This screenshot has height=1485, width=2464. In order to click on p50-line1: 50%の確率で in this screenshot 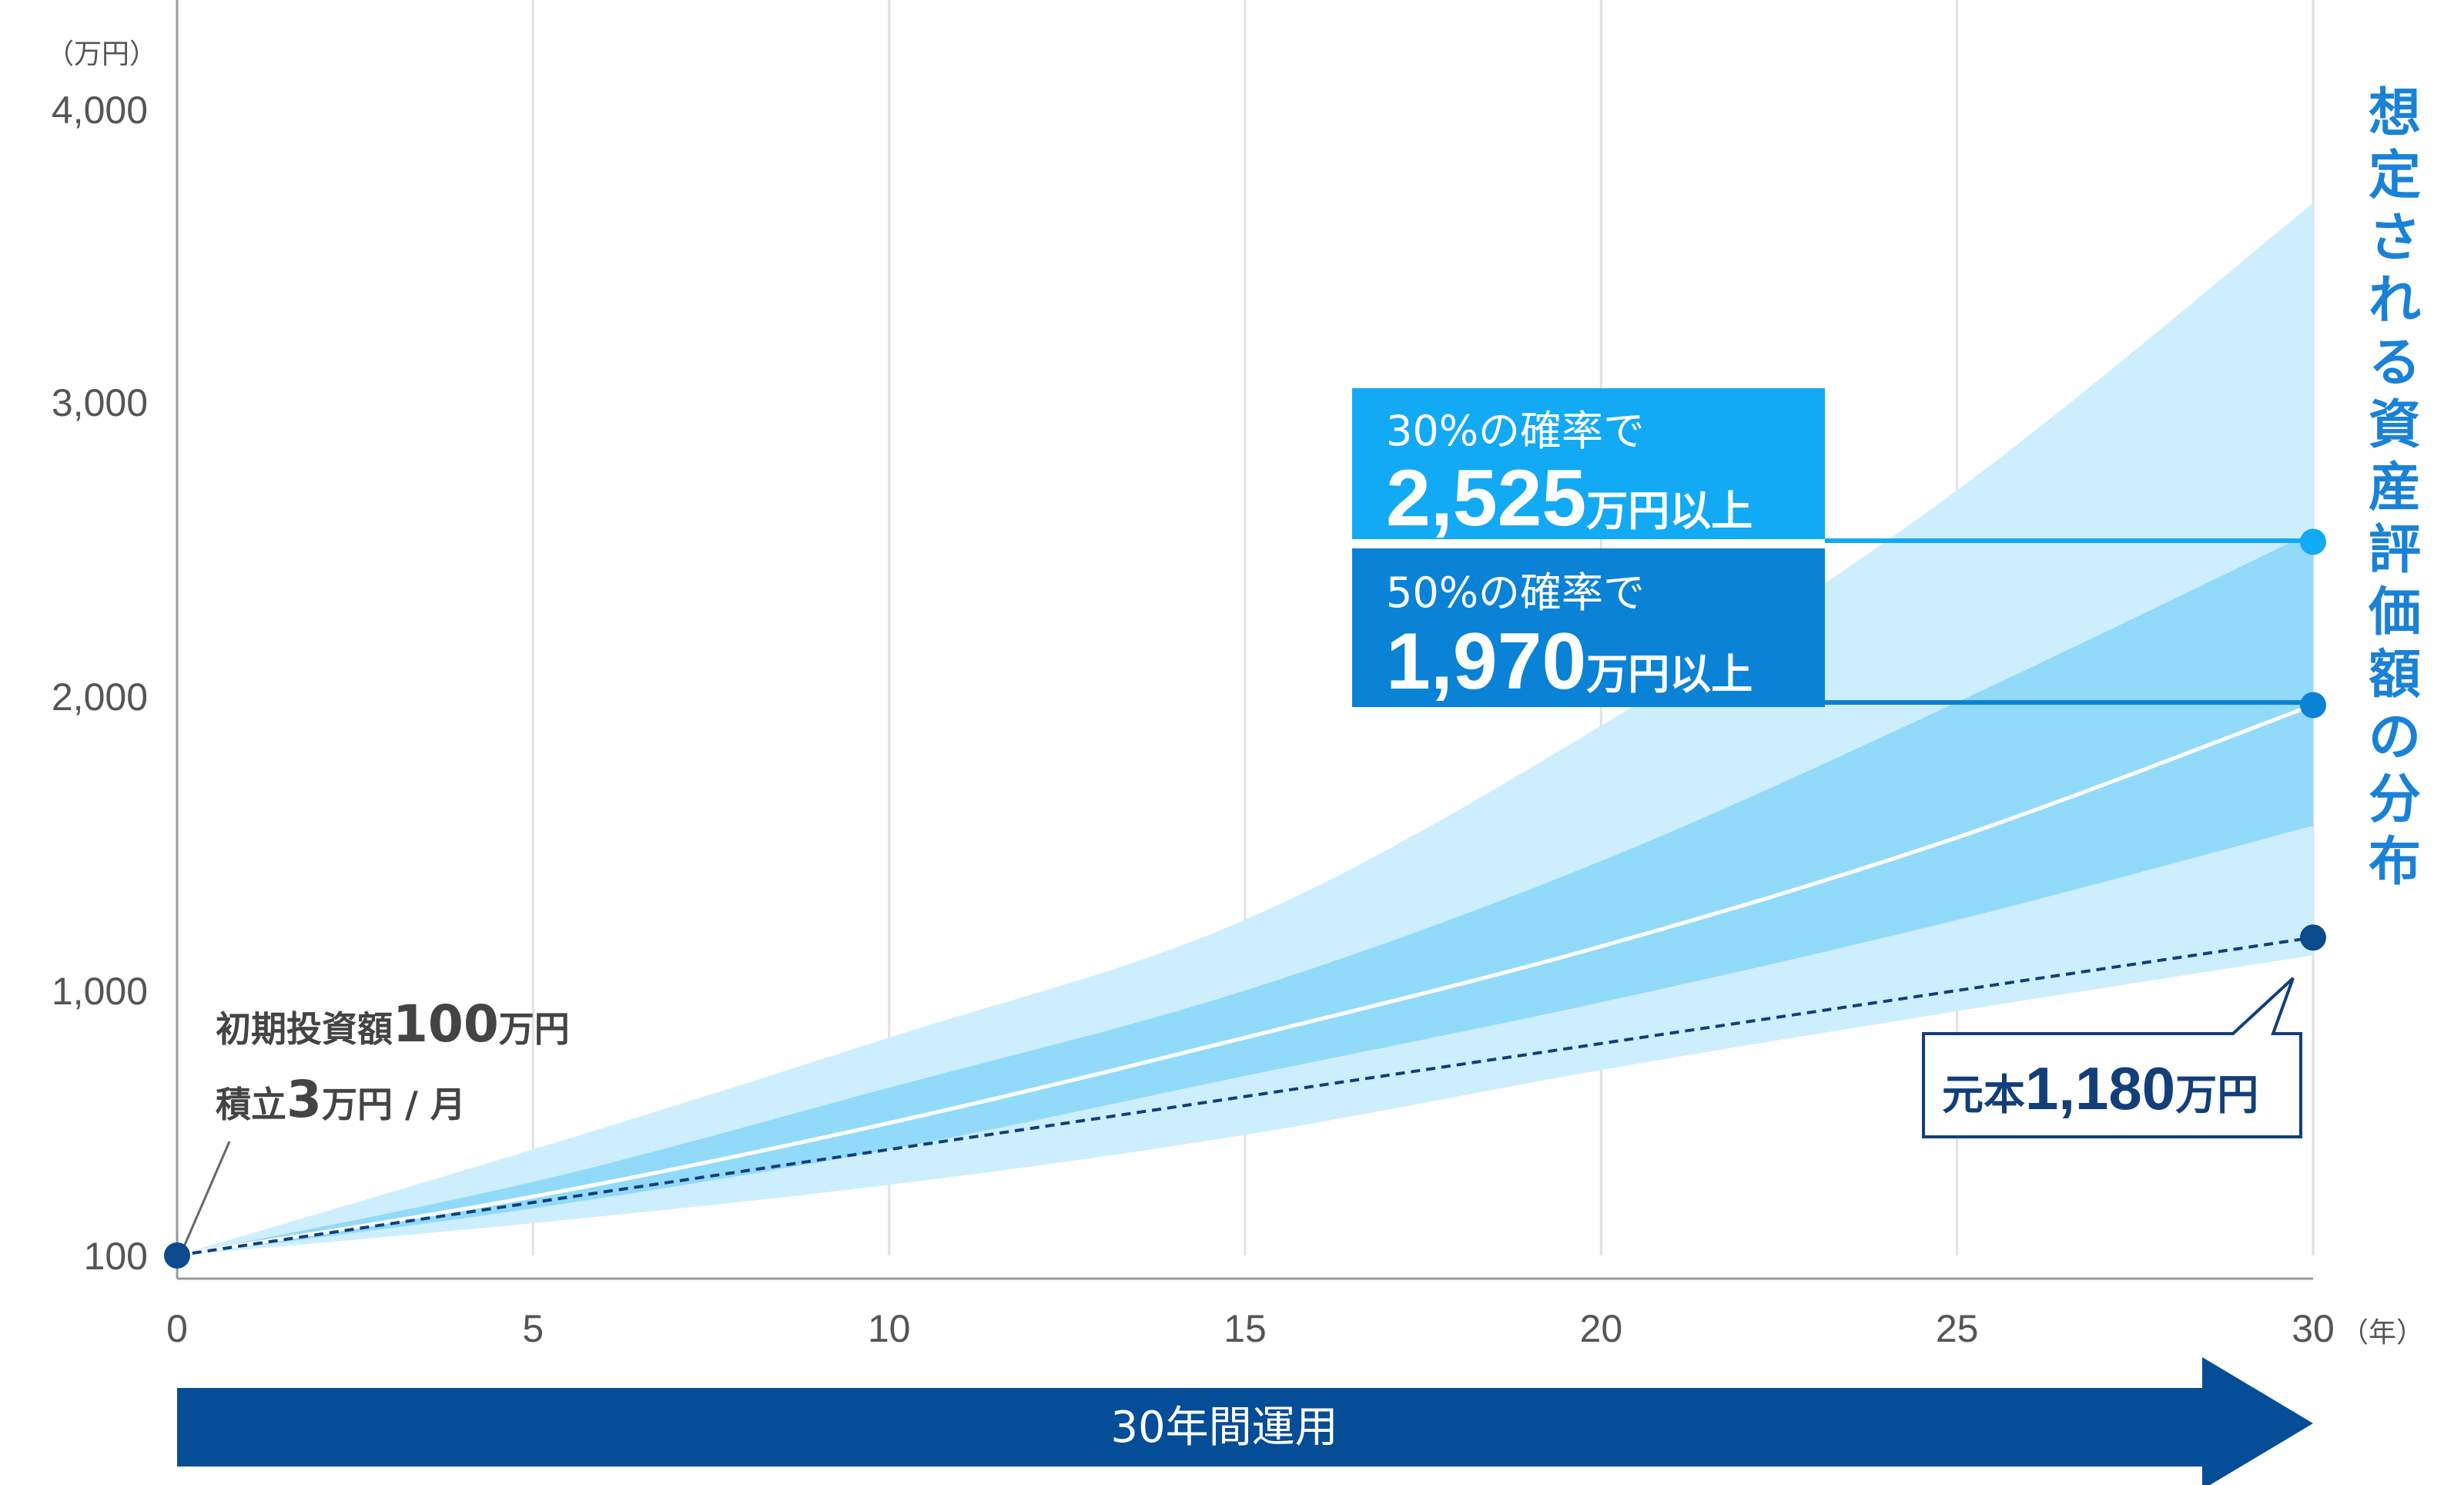, I will do `click(1515, 593)`.